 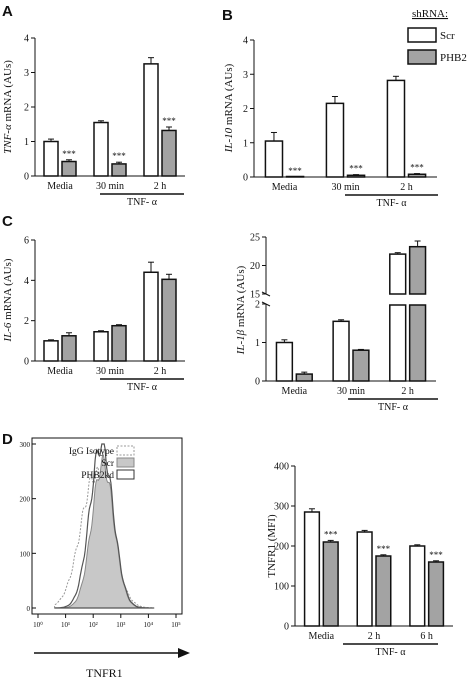 I want to click on histogram-frame, so click(x=107, y=526).